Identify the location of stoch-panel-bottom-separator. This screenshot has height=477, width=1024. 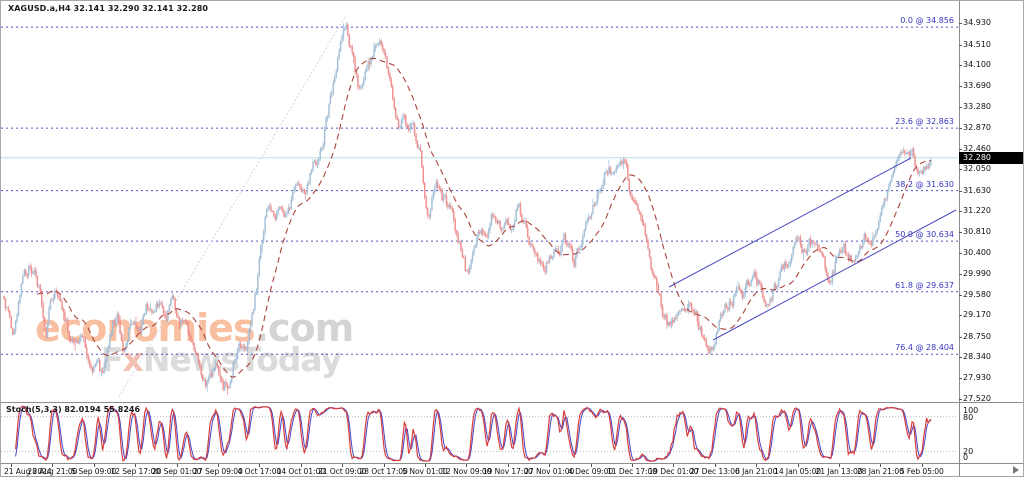
(512, 463).